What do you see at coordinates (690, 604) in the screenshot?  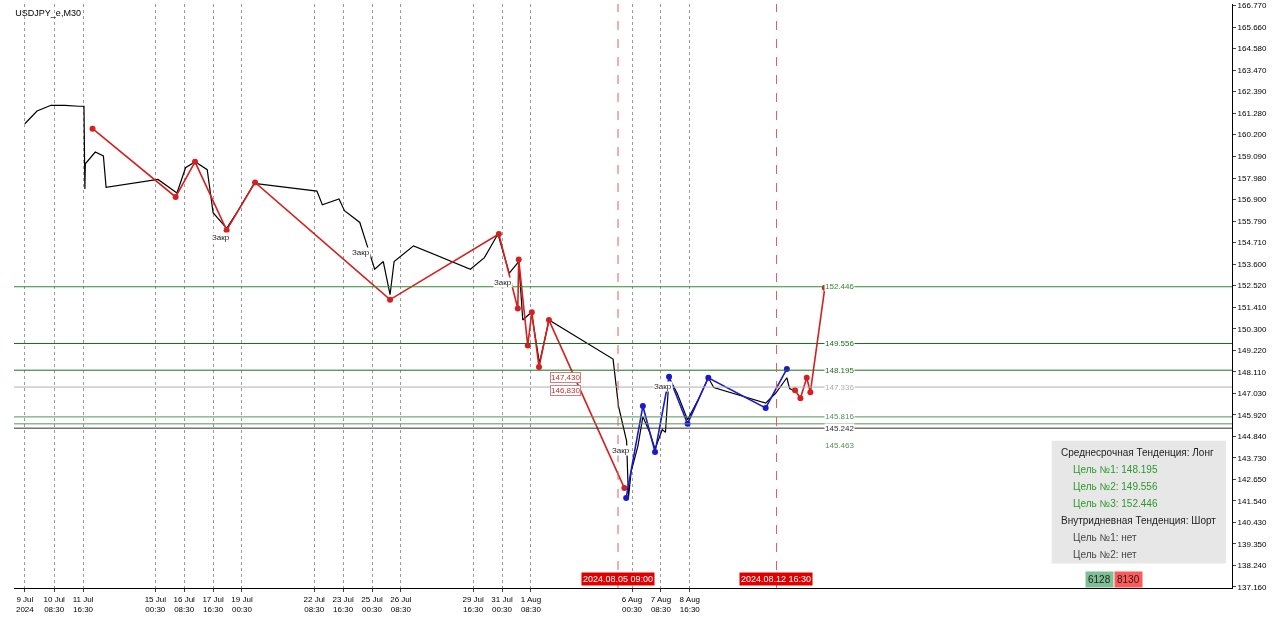 I see `x-tick-label: 8 Aug 16:30` at bounding box center [690, 604].